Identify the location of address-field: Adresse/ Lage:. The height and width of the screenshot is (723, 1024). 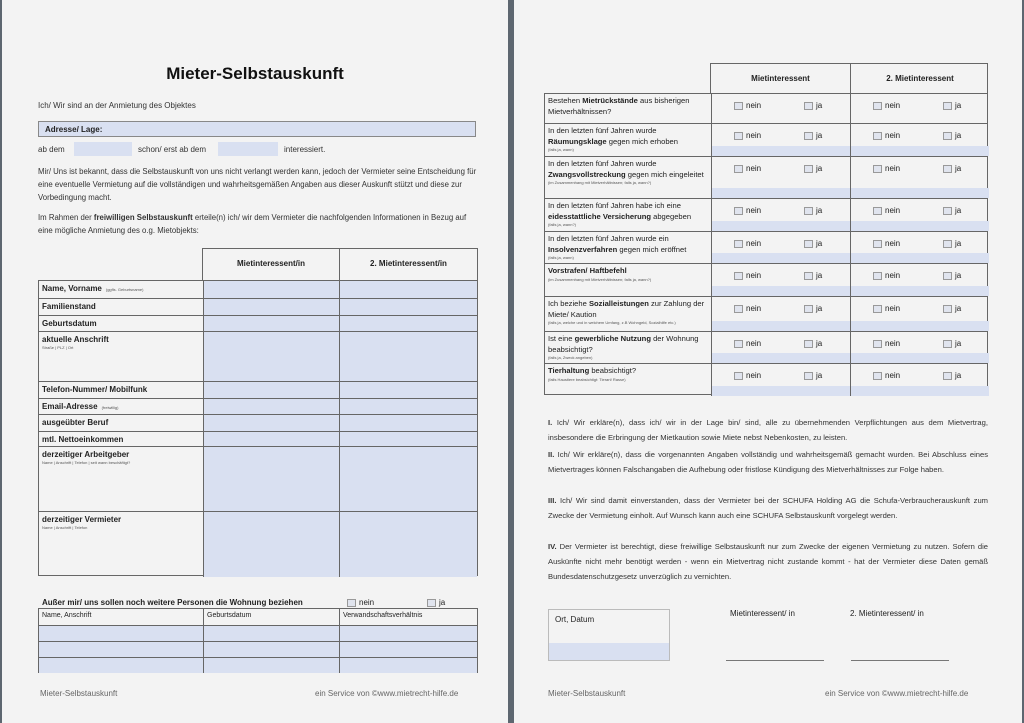
(257, 129).